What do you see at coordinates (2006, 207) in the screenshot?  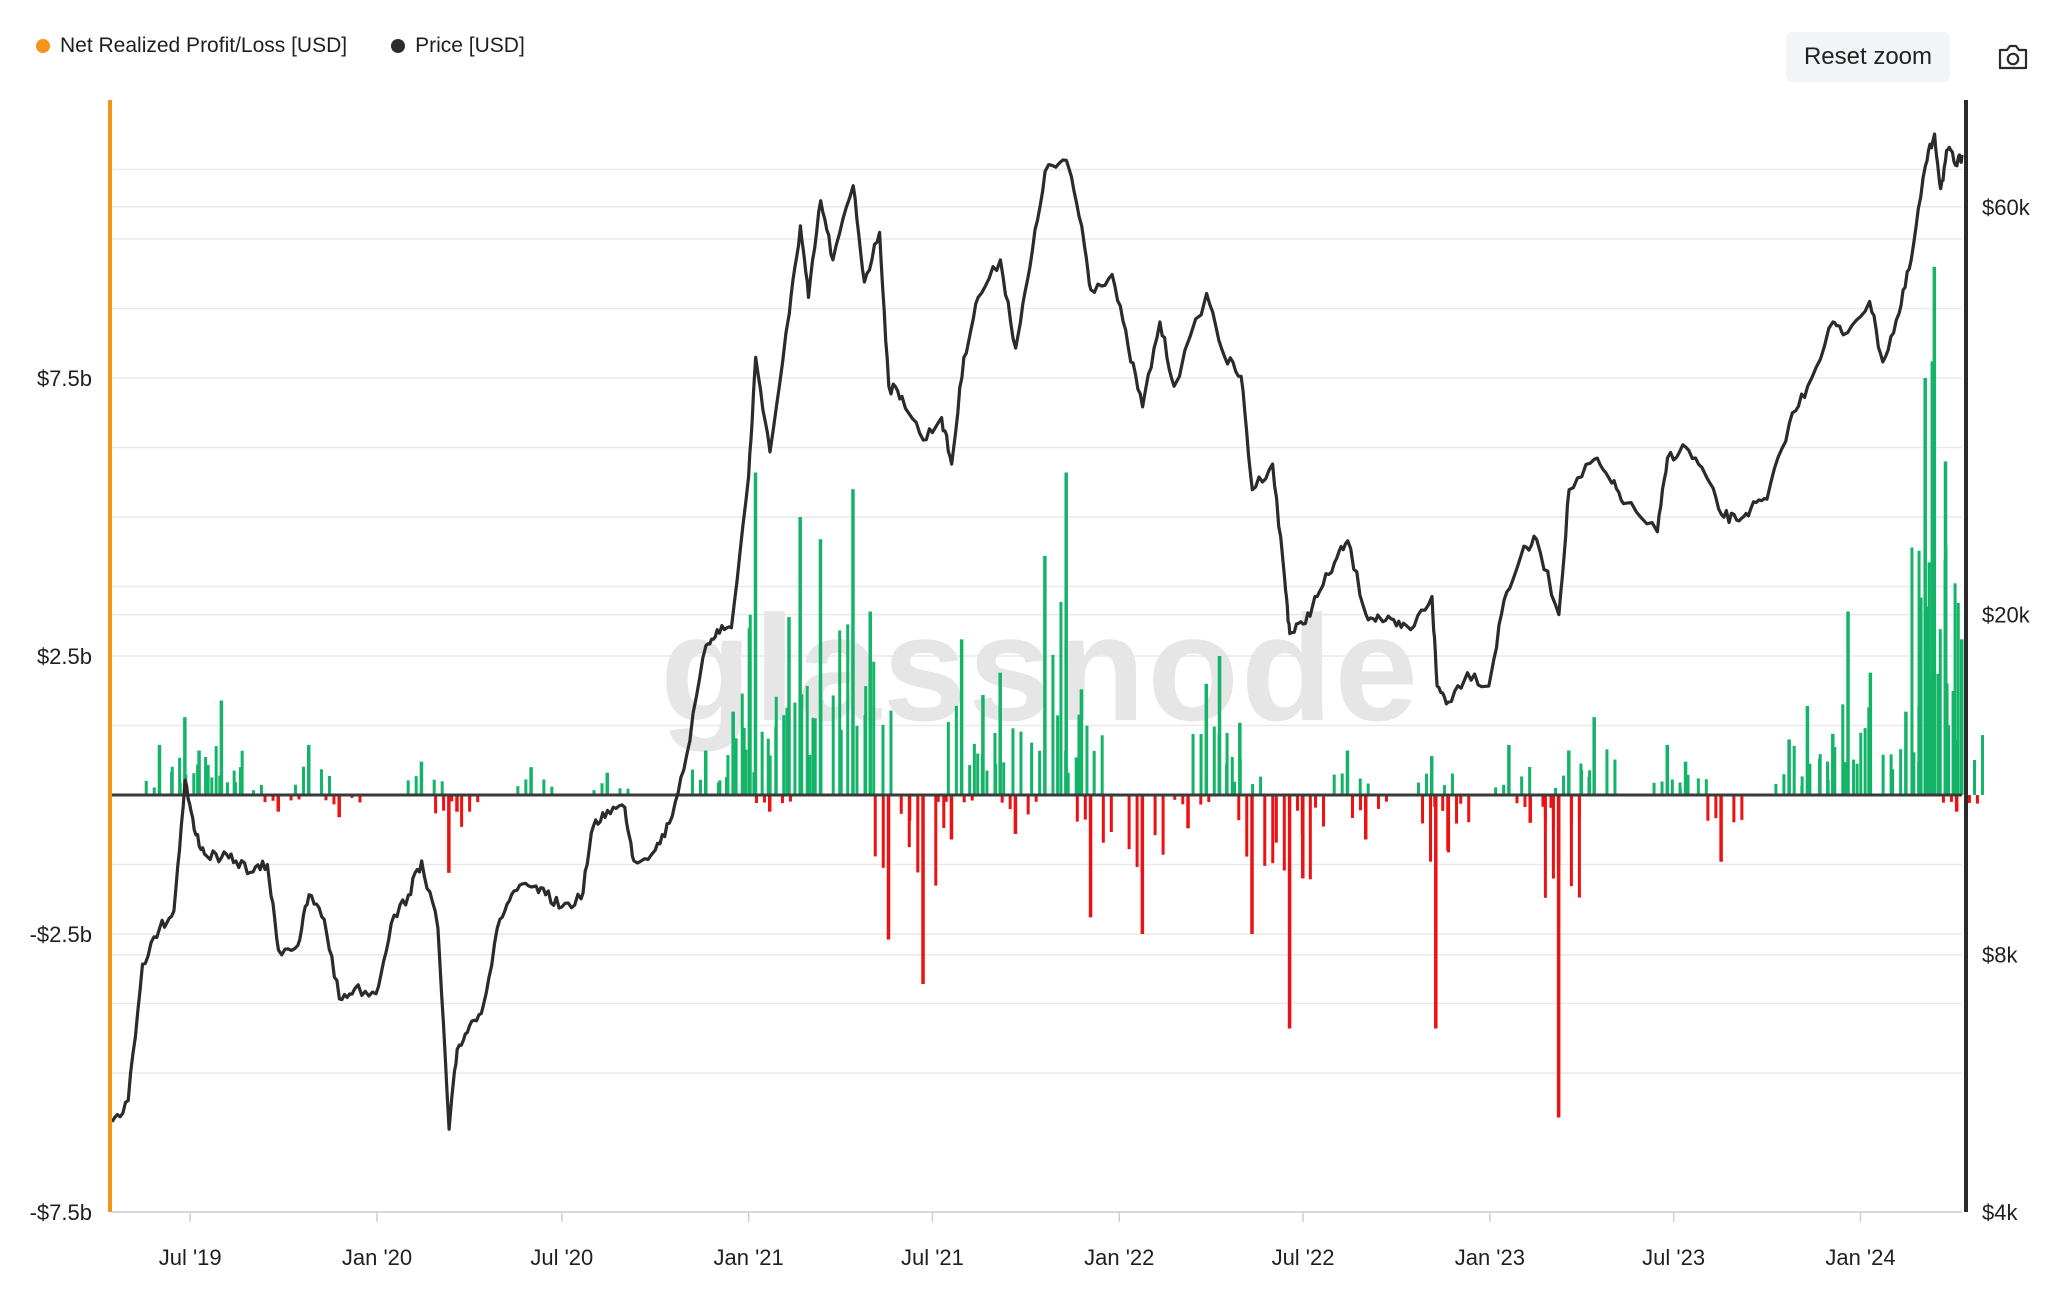 I see `right-axis-tick-label: $60k` at bounding box center [2006, 207].